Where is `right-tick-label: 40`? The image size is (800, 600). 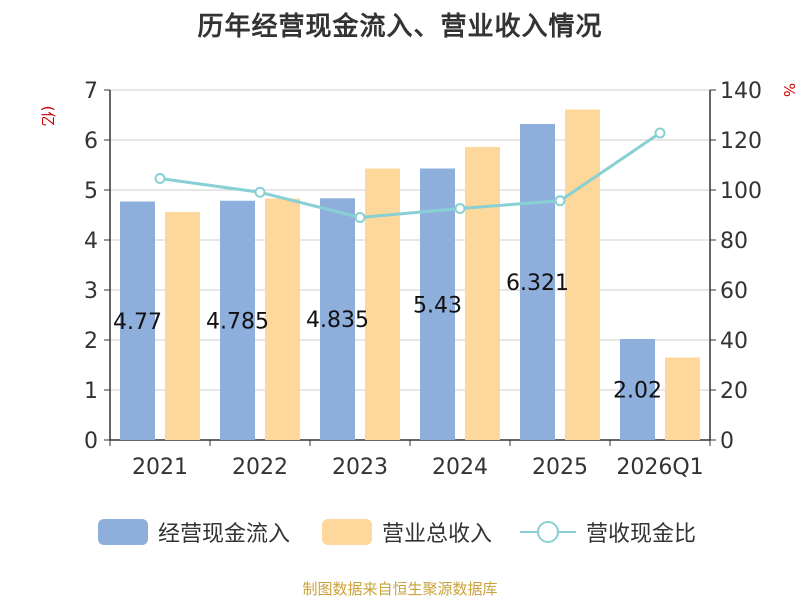 right-tick-label: 40 is located at coordinates (734, 341).